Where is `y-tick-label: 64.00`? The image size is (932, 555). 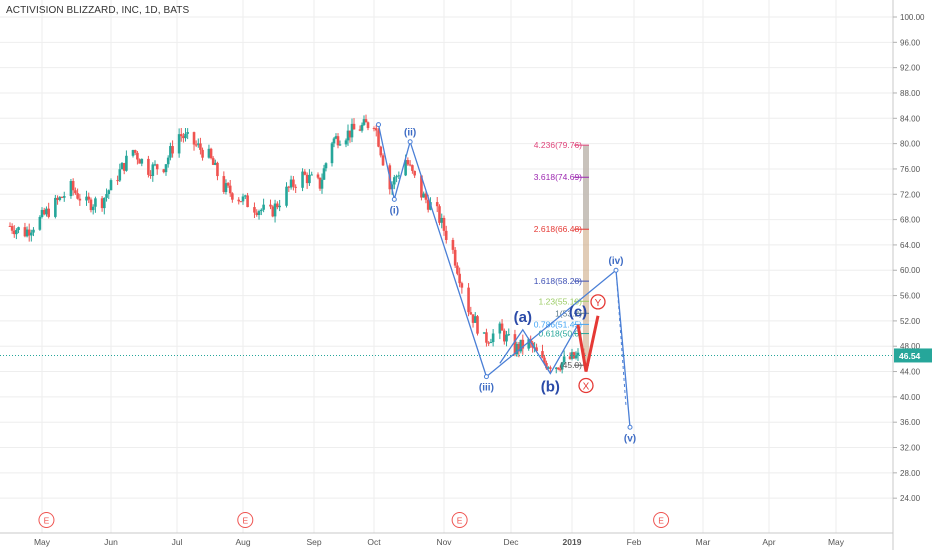 y-tick-label: 64.00 is located at coordinates (910, 245).